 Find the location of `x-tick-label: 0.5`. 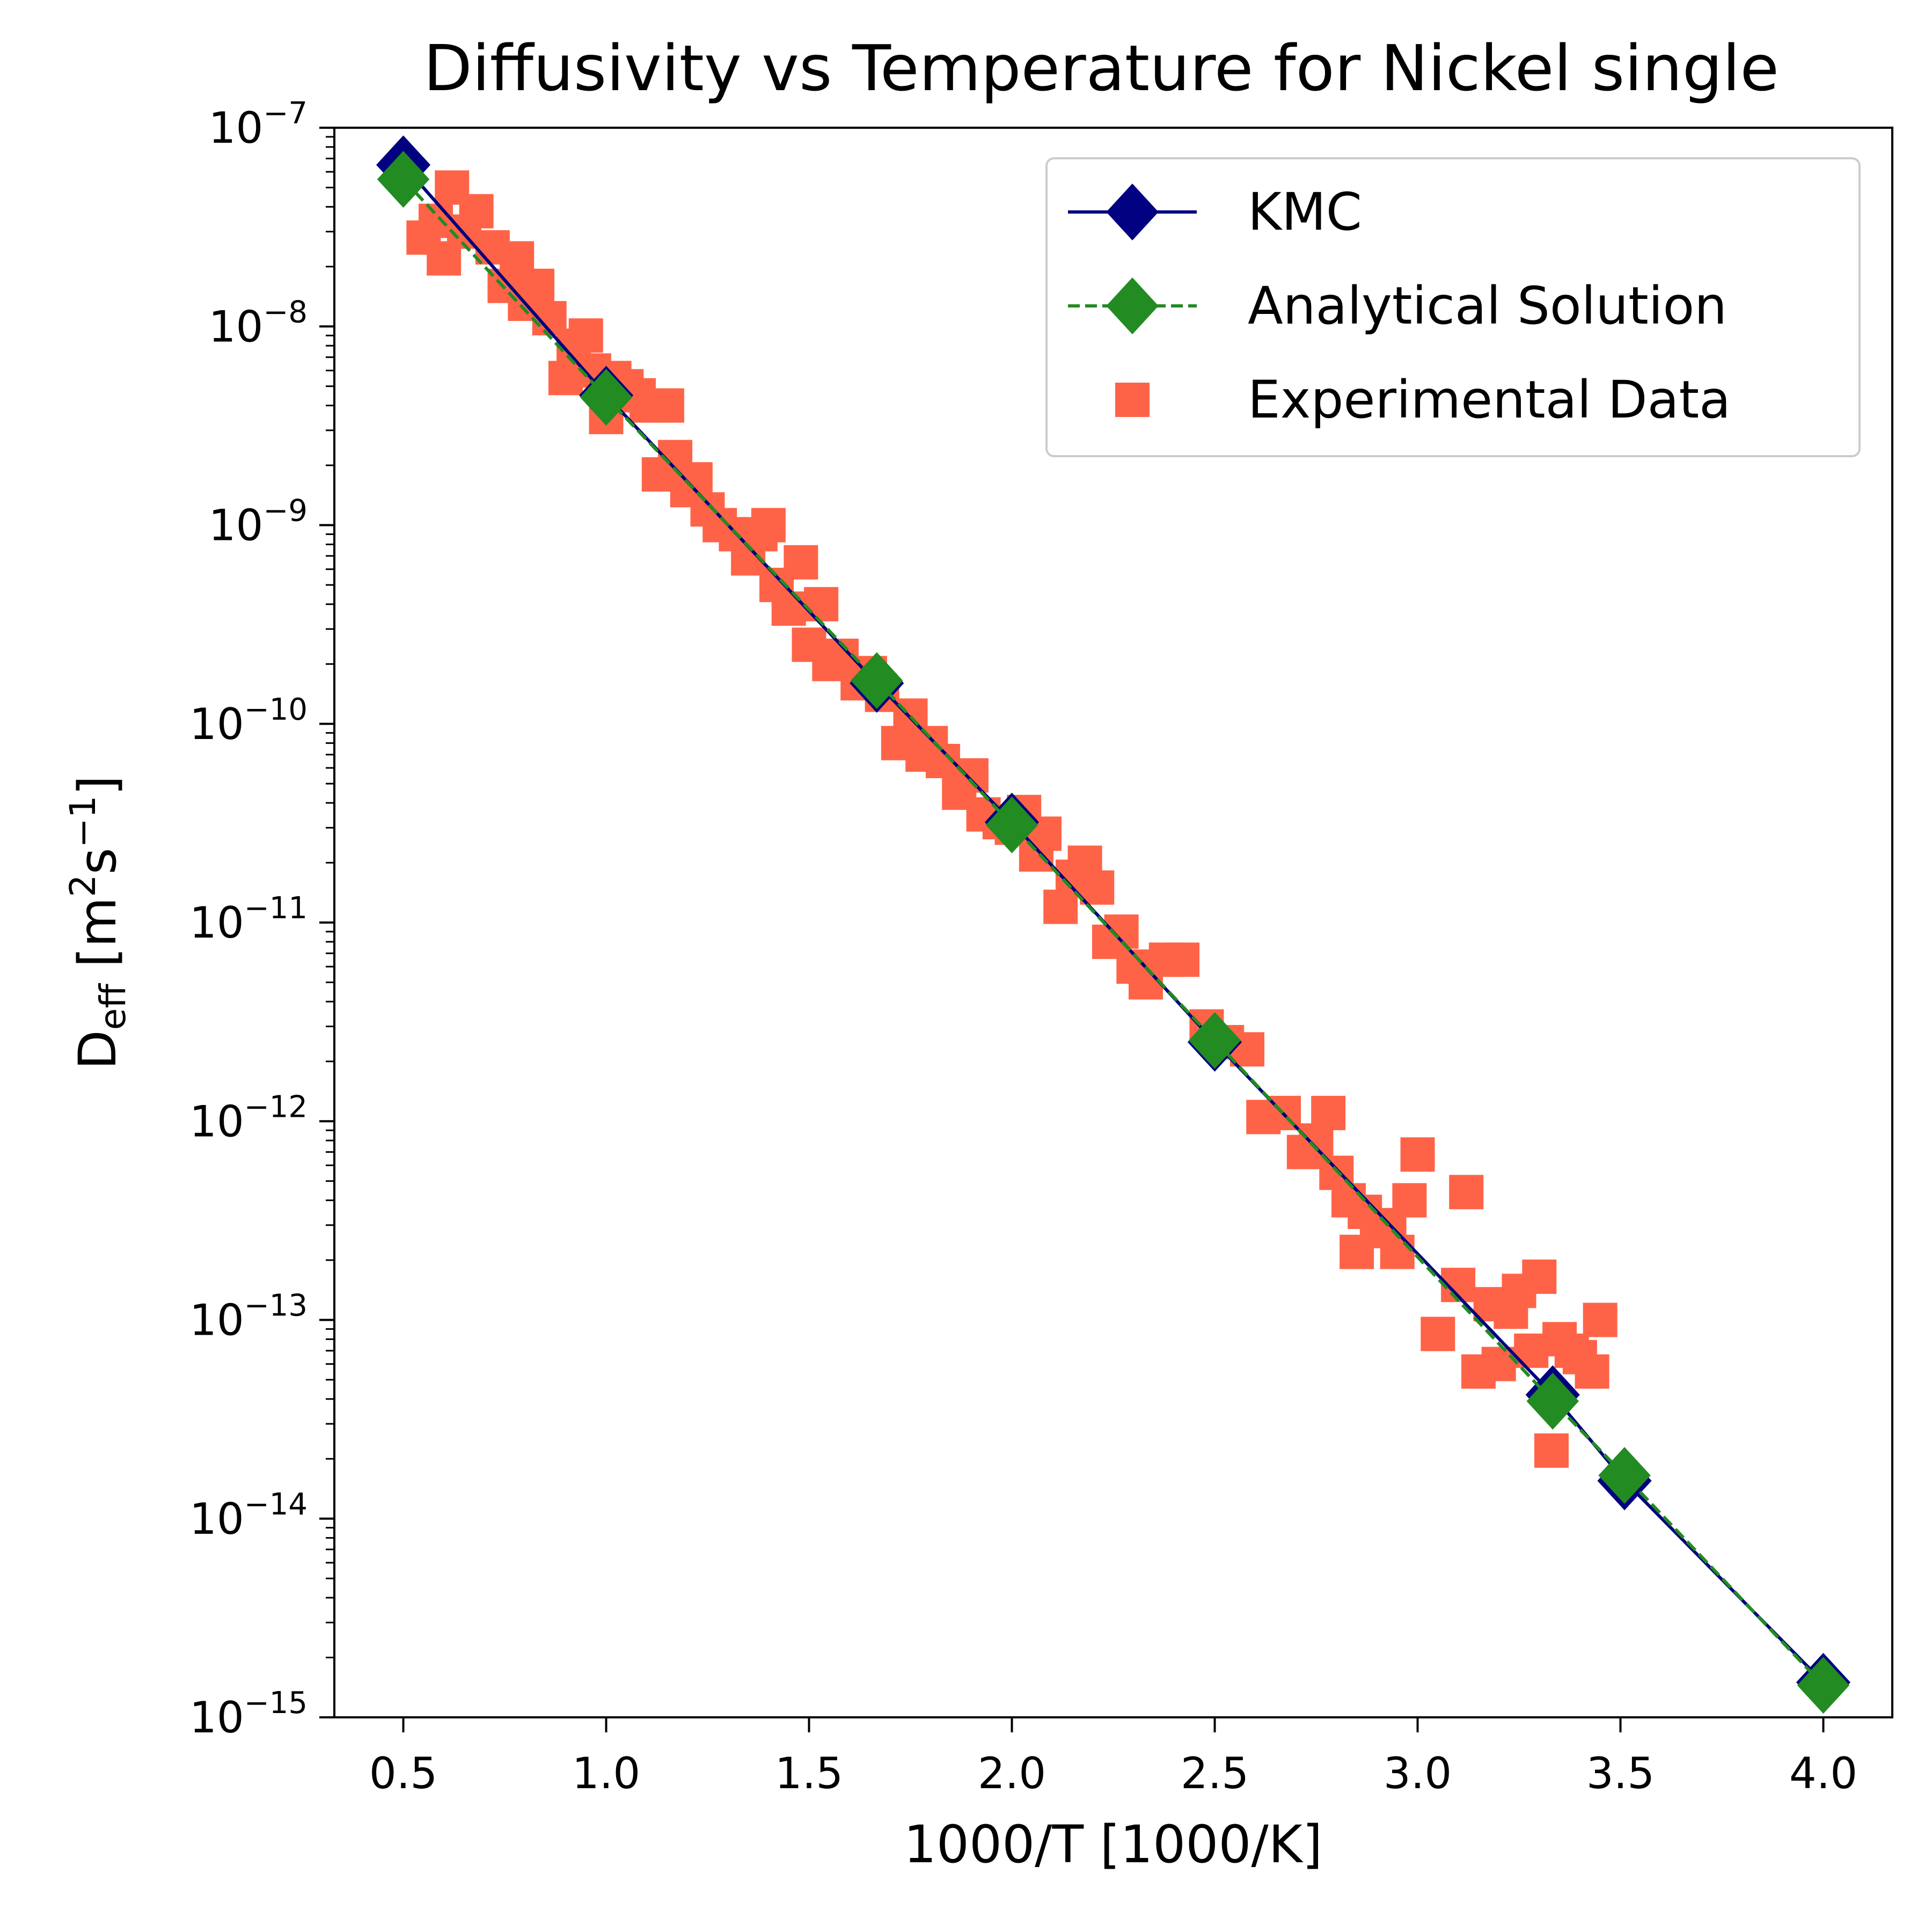

x-tick-label: 0.5 is located at coordinates (403, 1773).